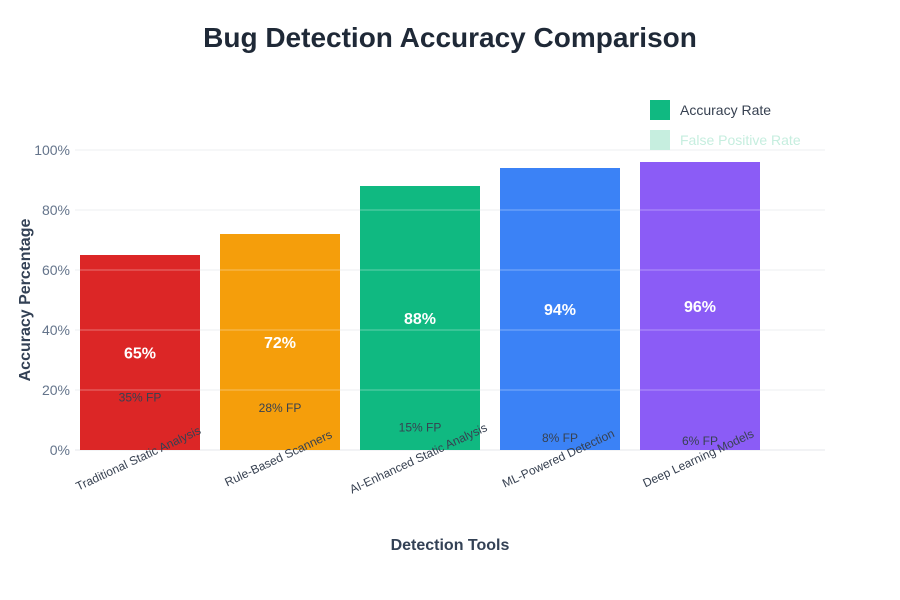 The image size is (900, 600). Describe the element at coordinates (560, 438) in the screenshot. I see `bar-fp-label: 8% FP` at that location.